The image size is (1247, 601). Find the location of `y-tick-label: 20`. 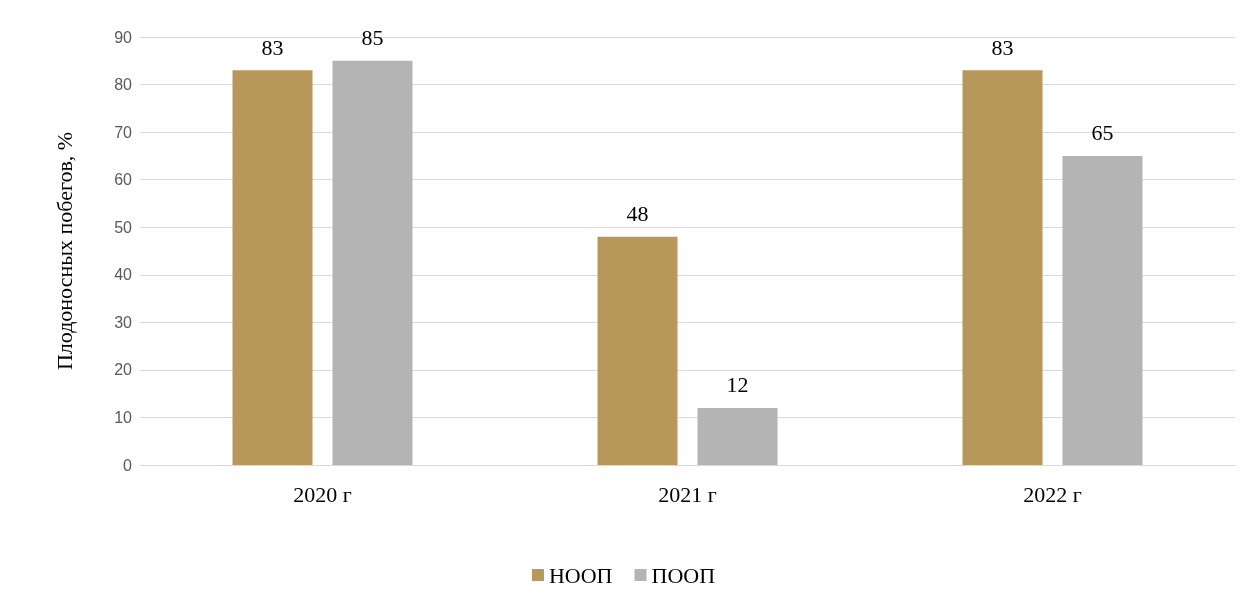

y-tick-label: 20 is located at coordinates (123, 370).